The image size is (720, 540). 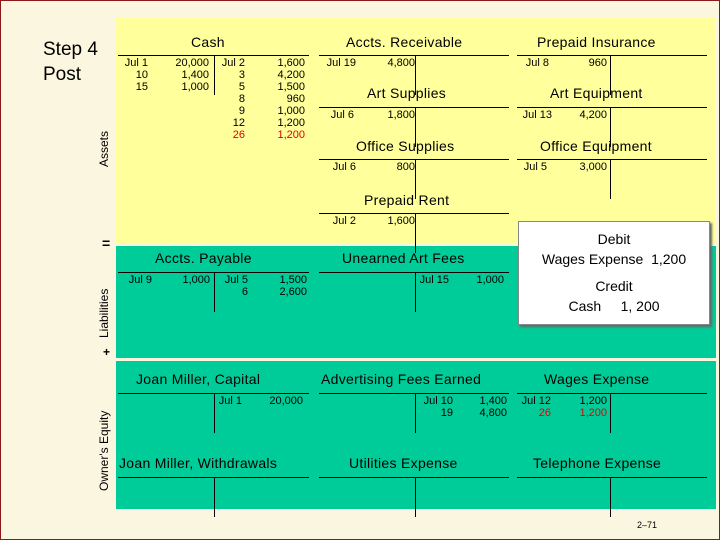 I want to click on art-equipment-title: Art Equipment, so click(x=596, y=93).